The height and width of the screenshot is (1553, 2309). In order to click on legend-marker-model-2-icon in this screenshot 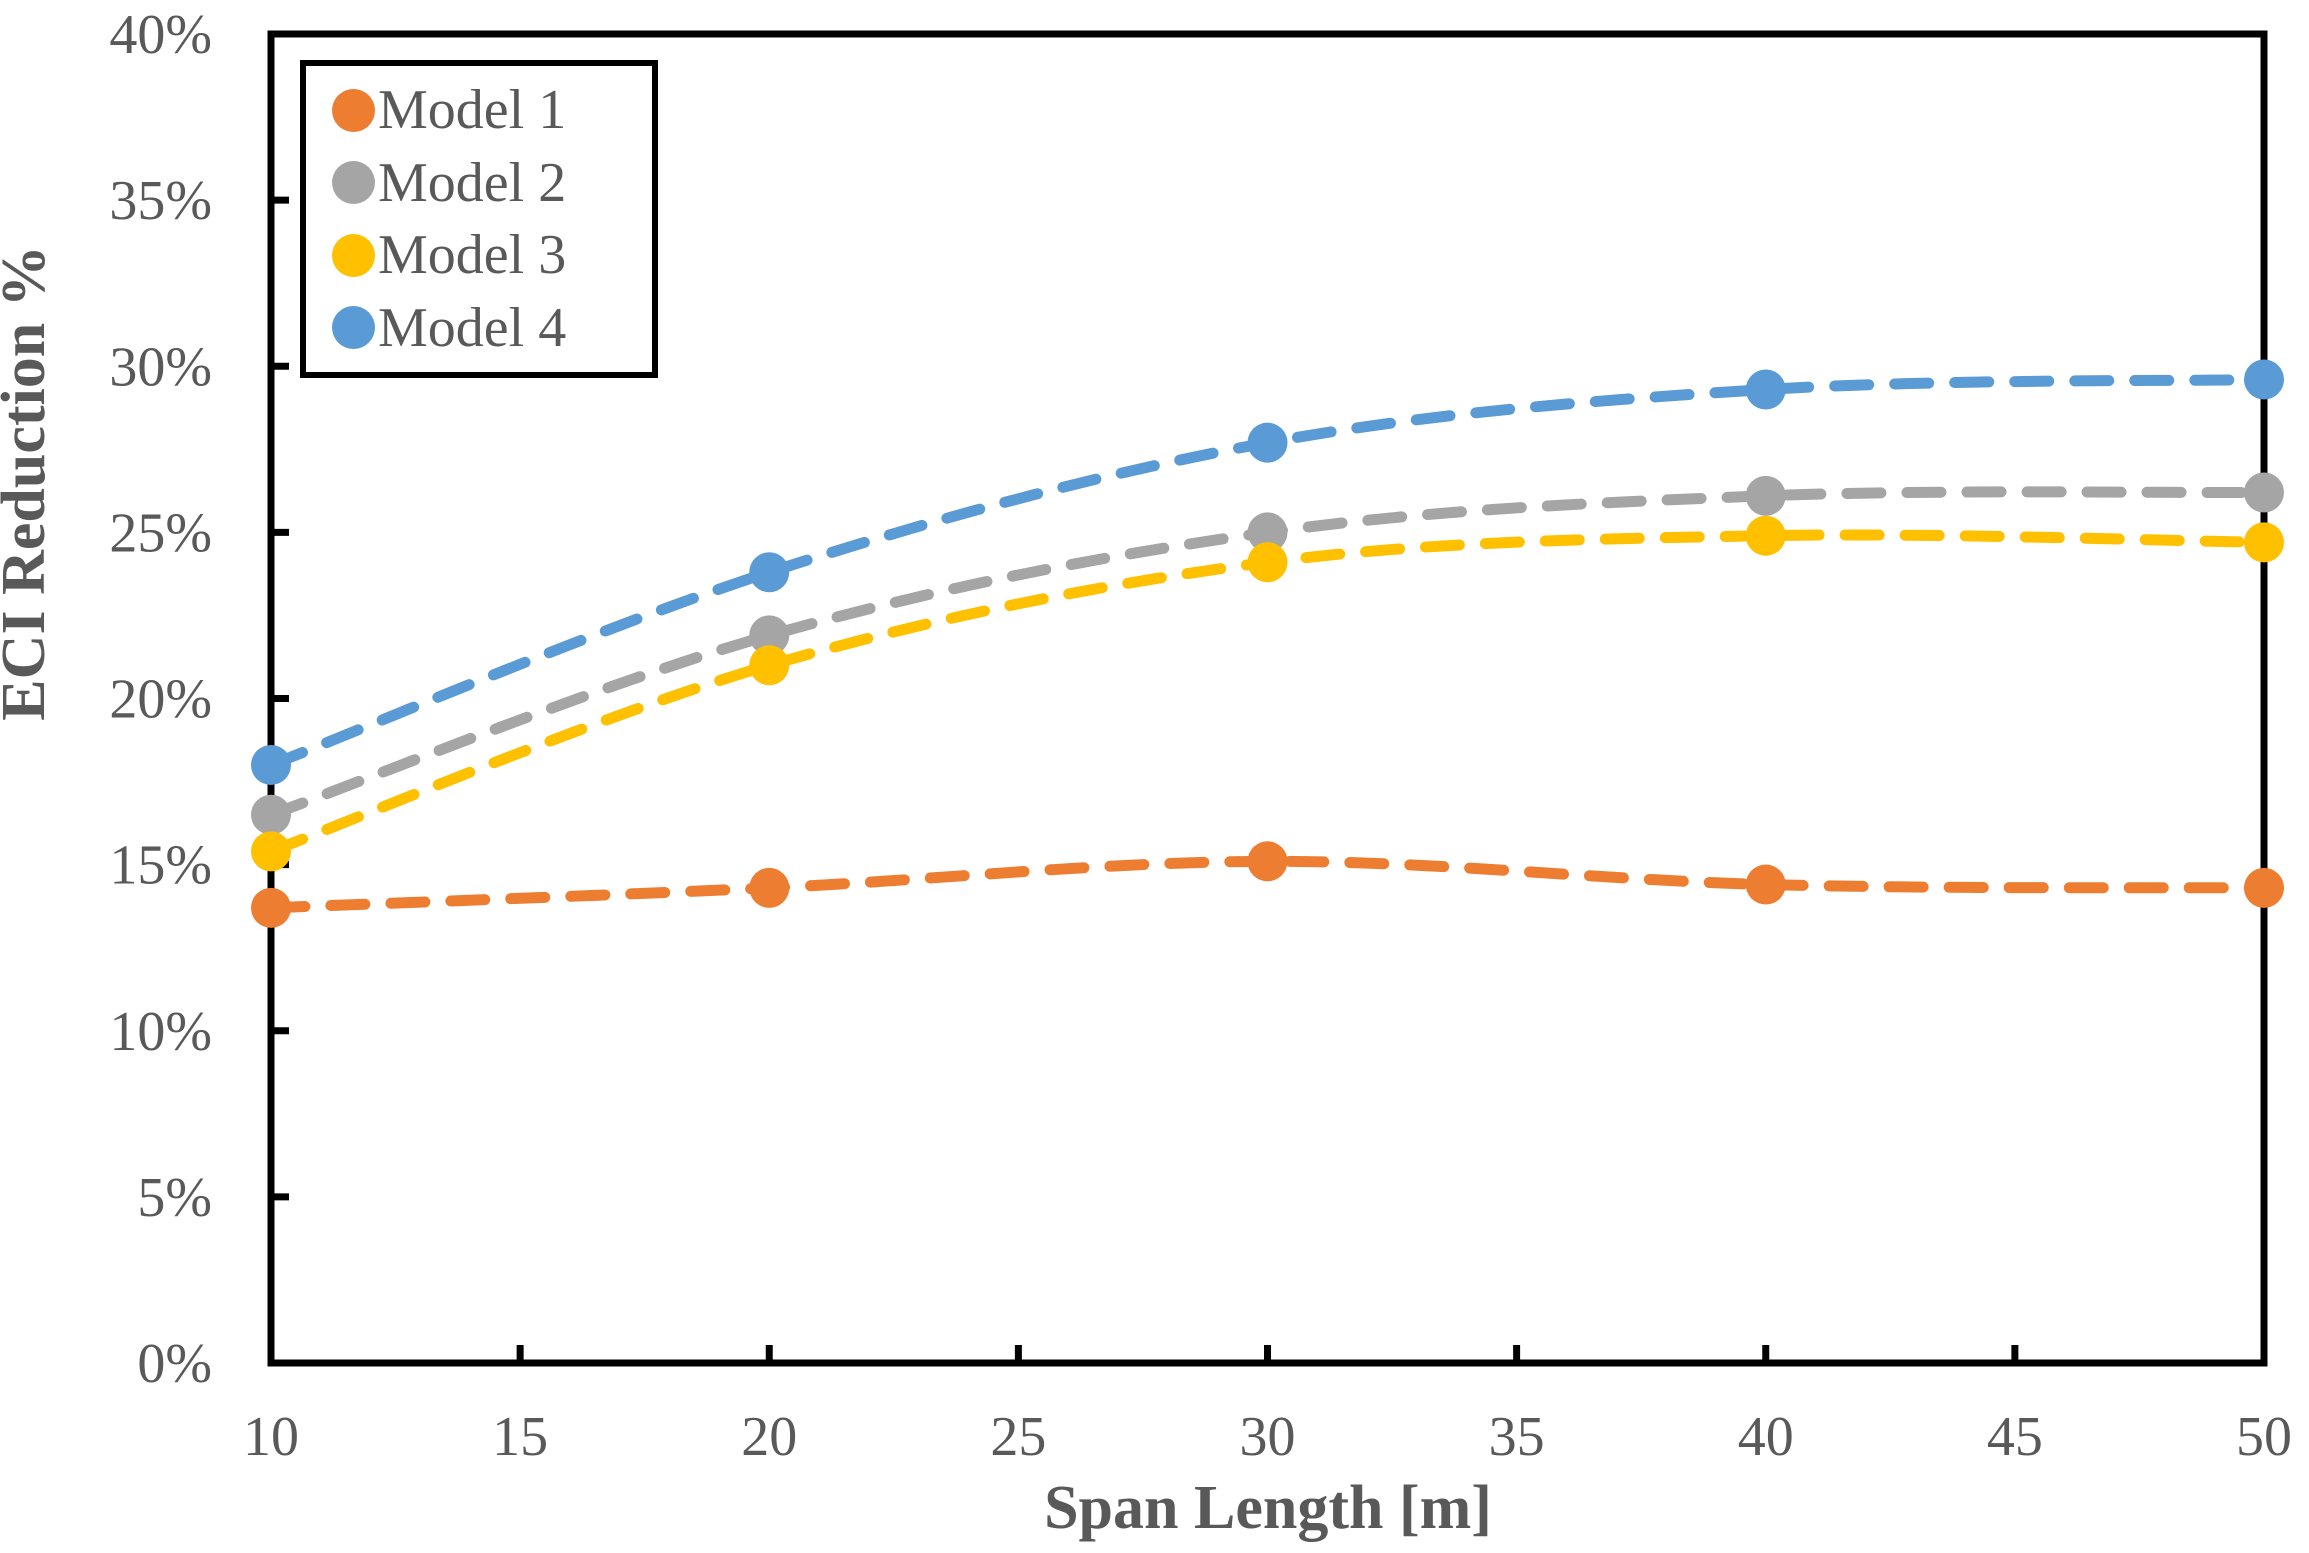, I will do `click(353, 183)`.